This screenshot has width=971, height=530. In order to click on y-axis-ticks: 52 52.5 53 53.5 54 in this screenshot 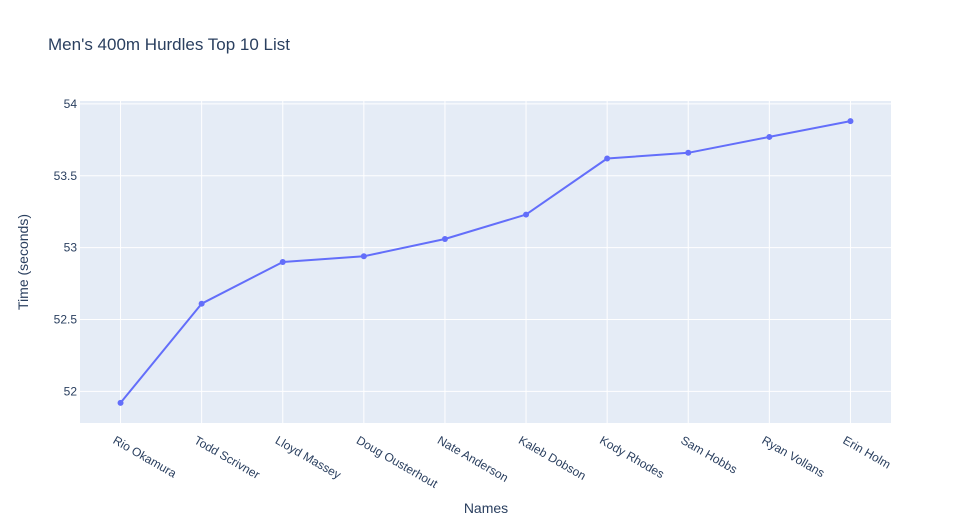, I will do `click(66, 248)`.